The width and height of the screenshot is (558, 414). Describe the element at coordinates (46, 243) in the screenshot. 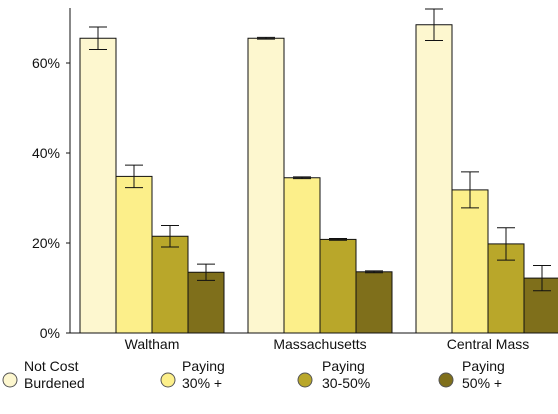

I see `y-tick-label: 20%` at that location.